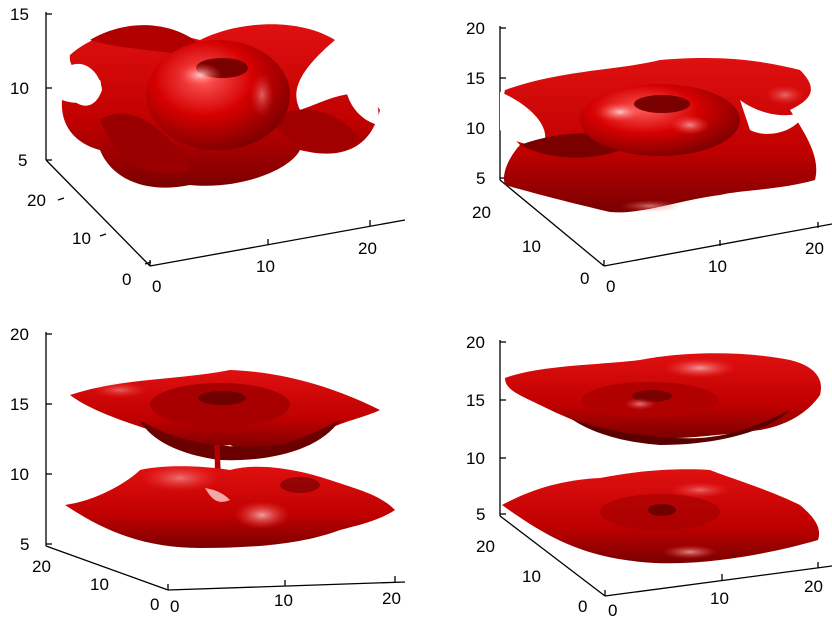 This screenshot has width=832, height=624. I want to click on z-tick-labels: 15 10 5, so click(19, 87).